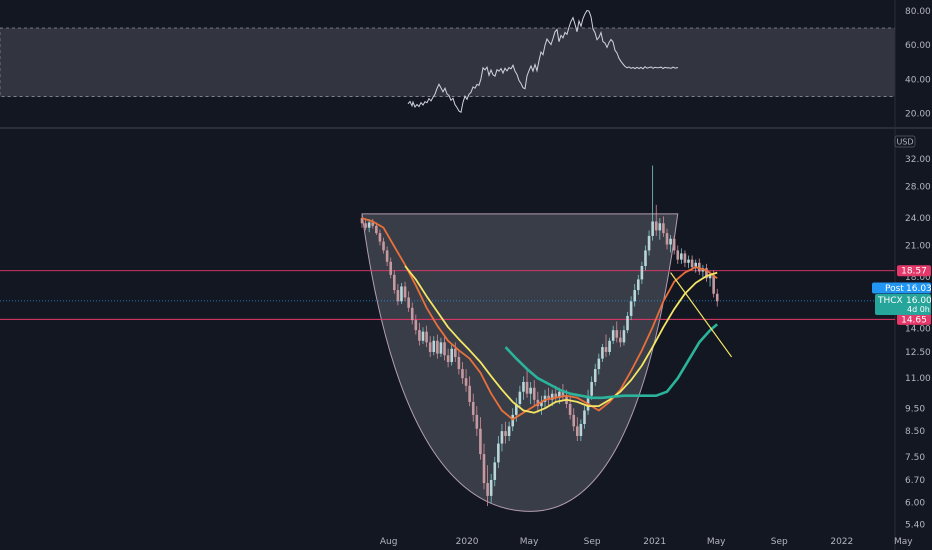 Image resolution: width=932 pixels, height=550 pixels. I want to click on price-y-tick-label: 14.00, so click(918, 330).